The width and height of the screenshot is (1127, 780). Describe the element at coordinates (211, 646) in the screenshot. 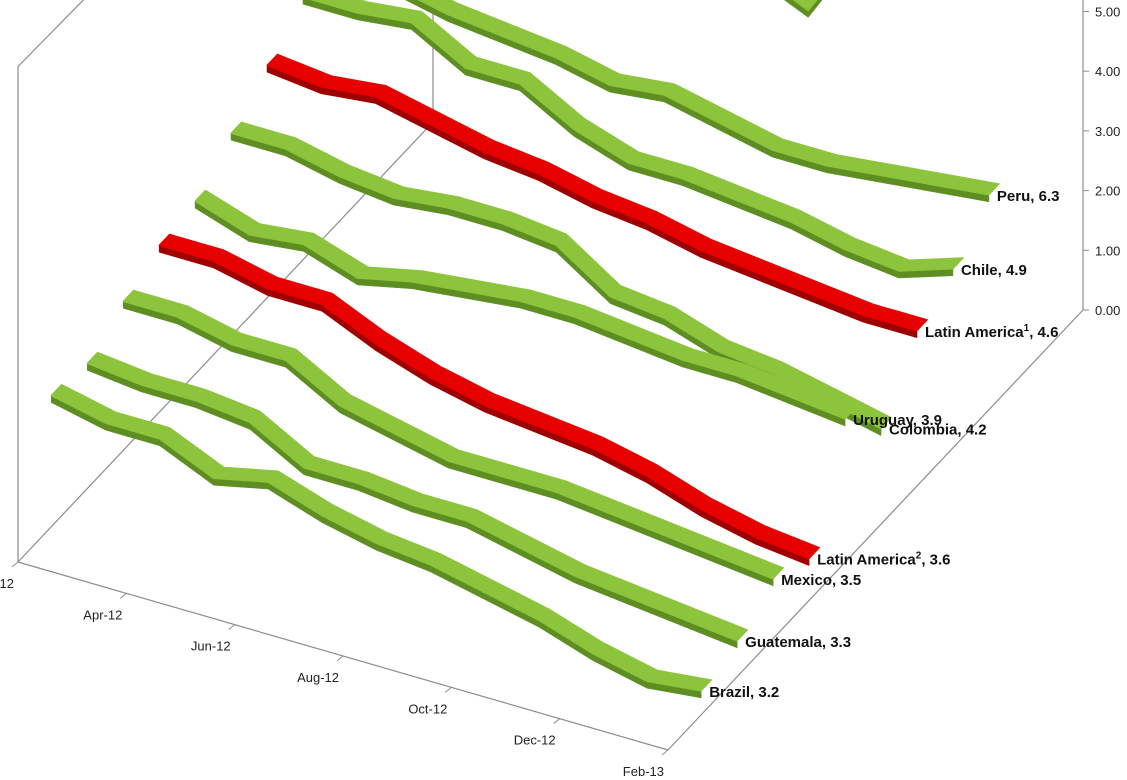

I see `x-tick-label: Jun-12` at that location.